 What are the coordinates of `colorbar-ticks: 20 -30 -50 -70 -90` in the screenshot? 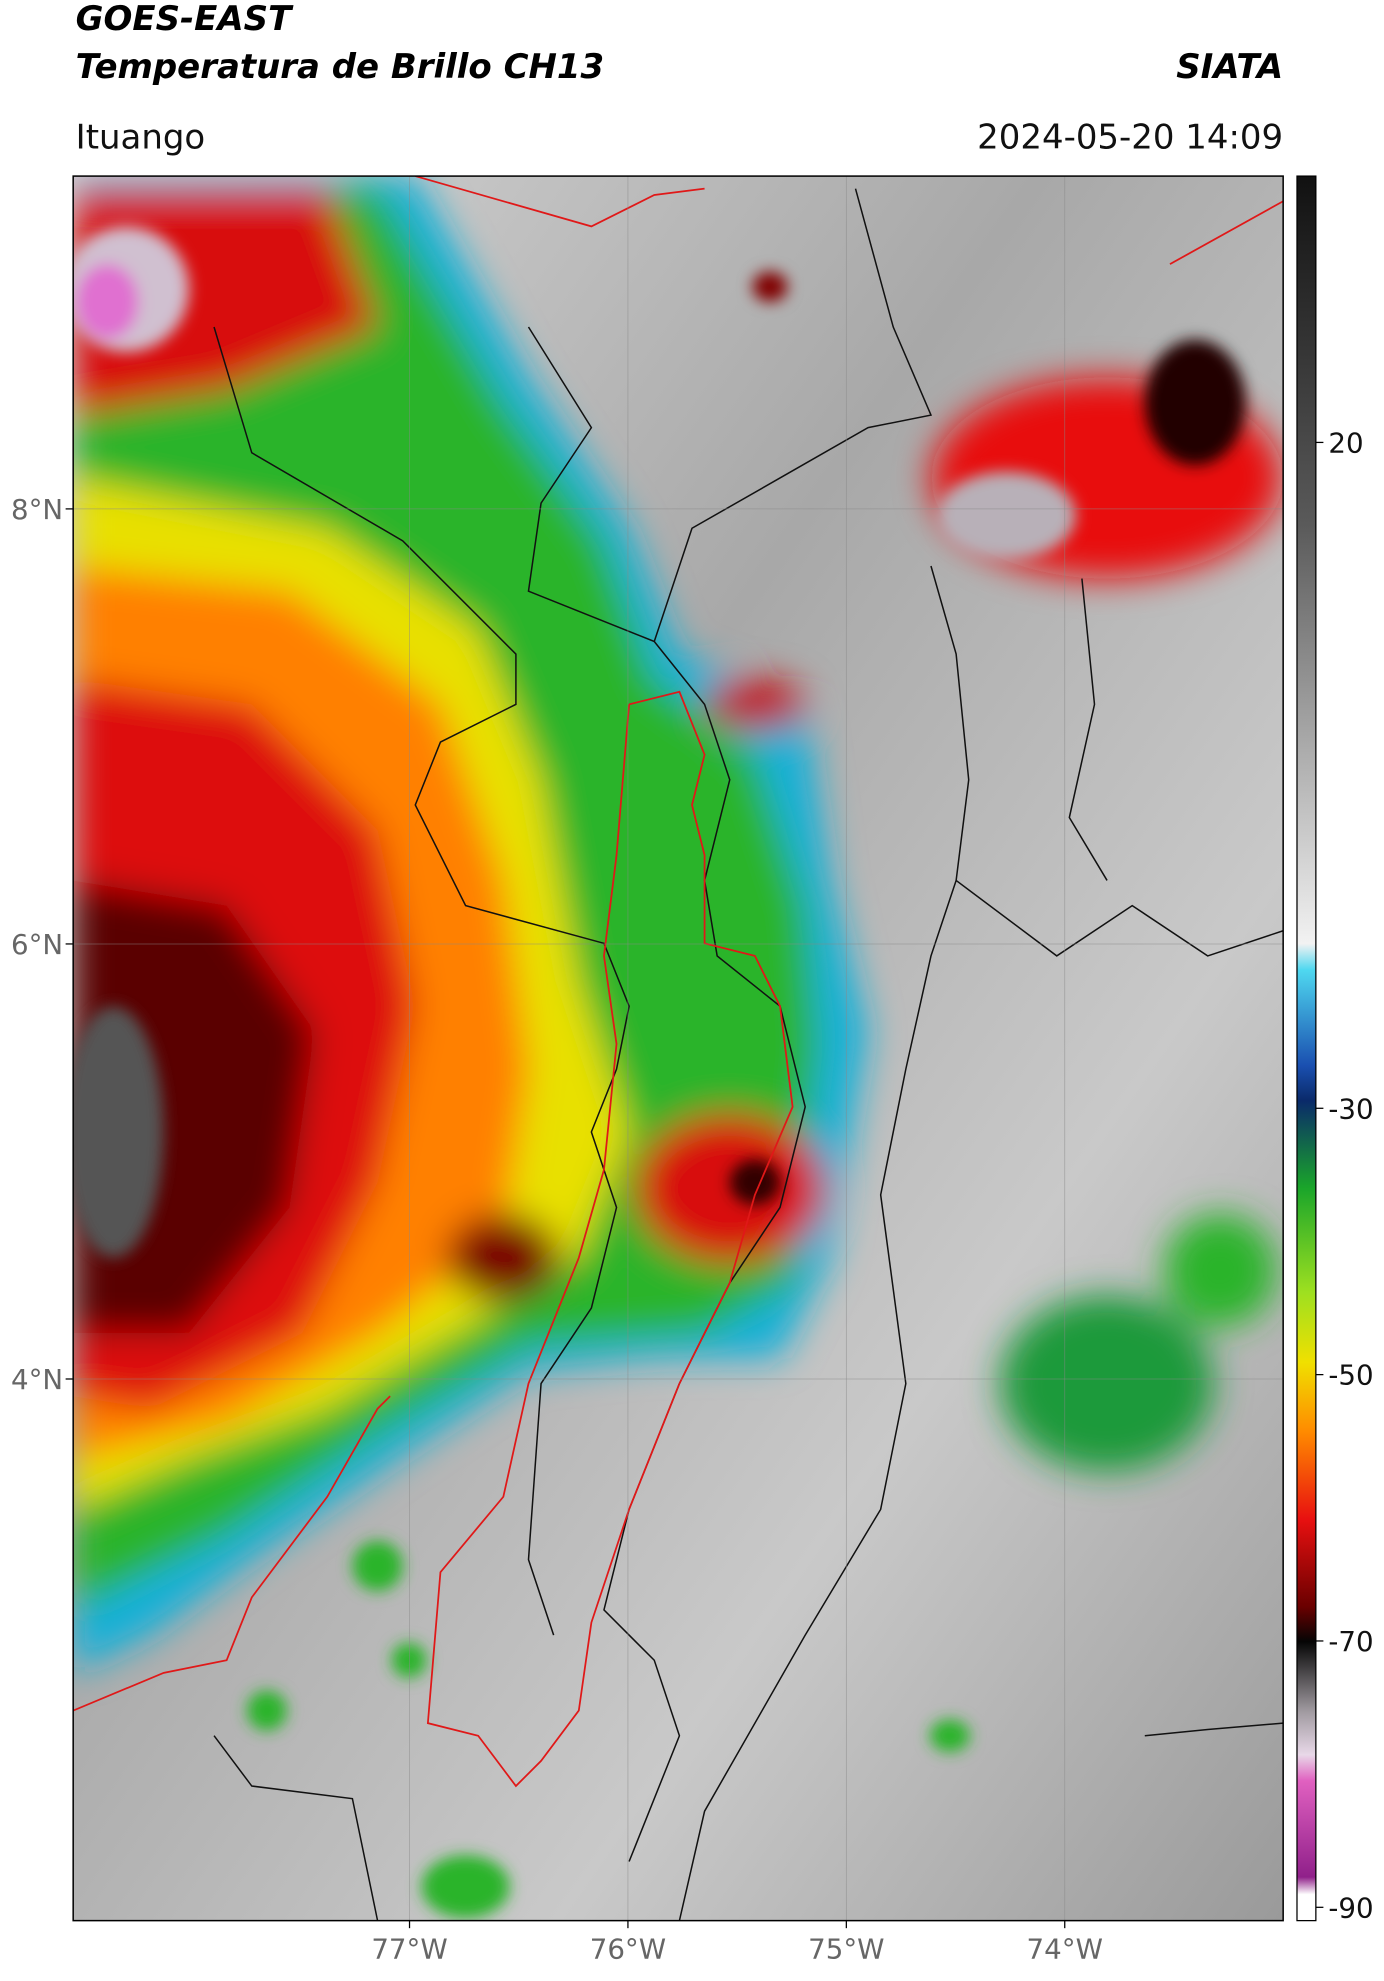 It's located at (1344, 1175).